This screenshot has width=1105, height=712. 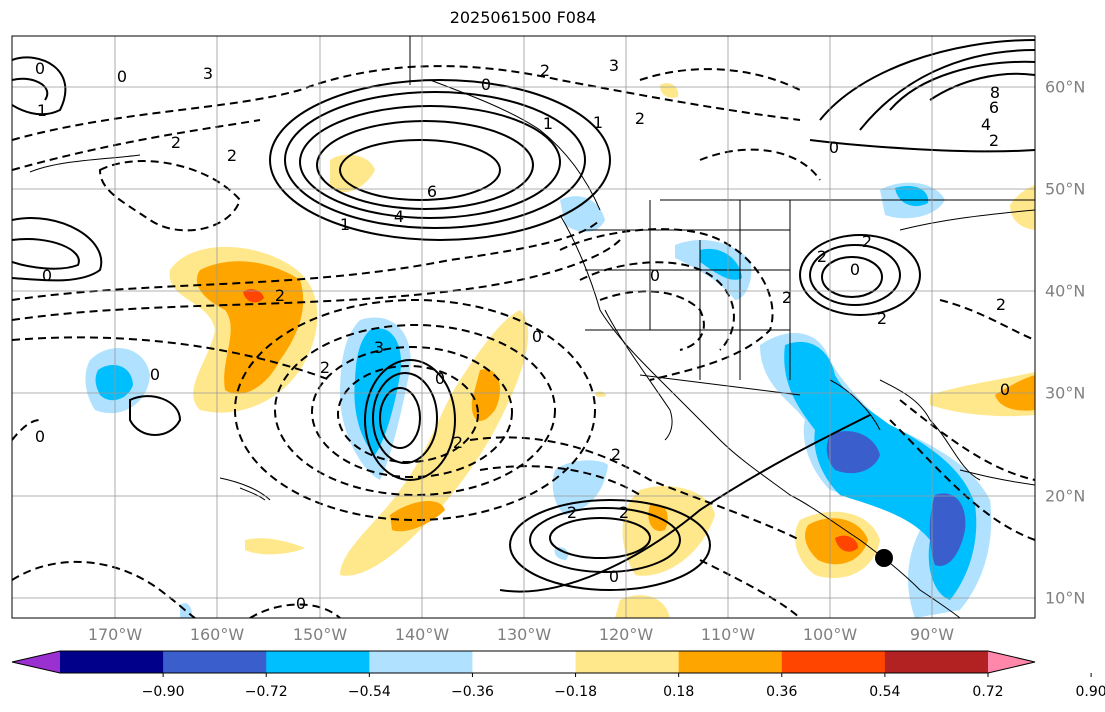 I want to click on country-border, so click(x=720, y=385).